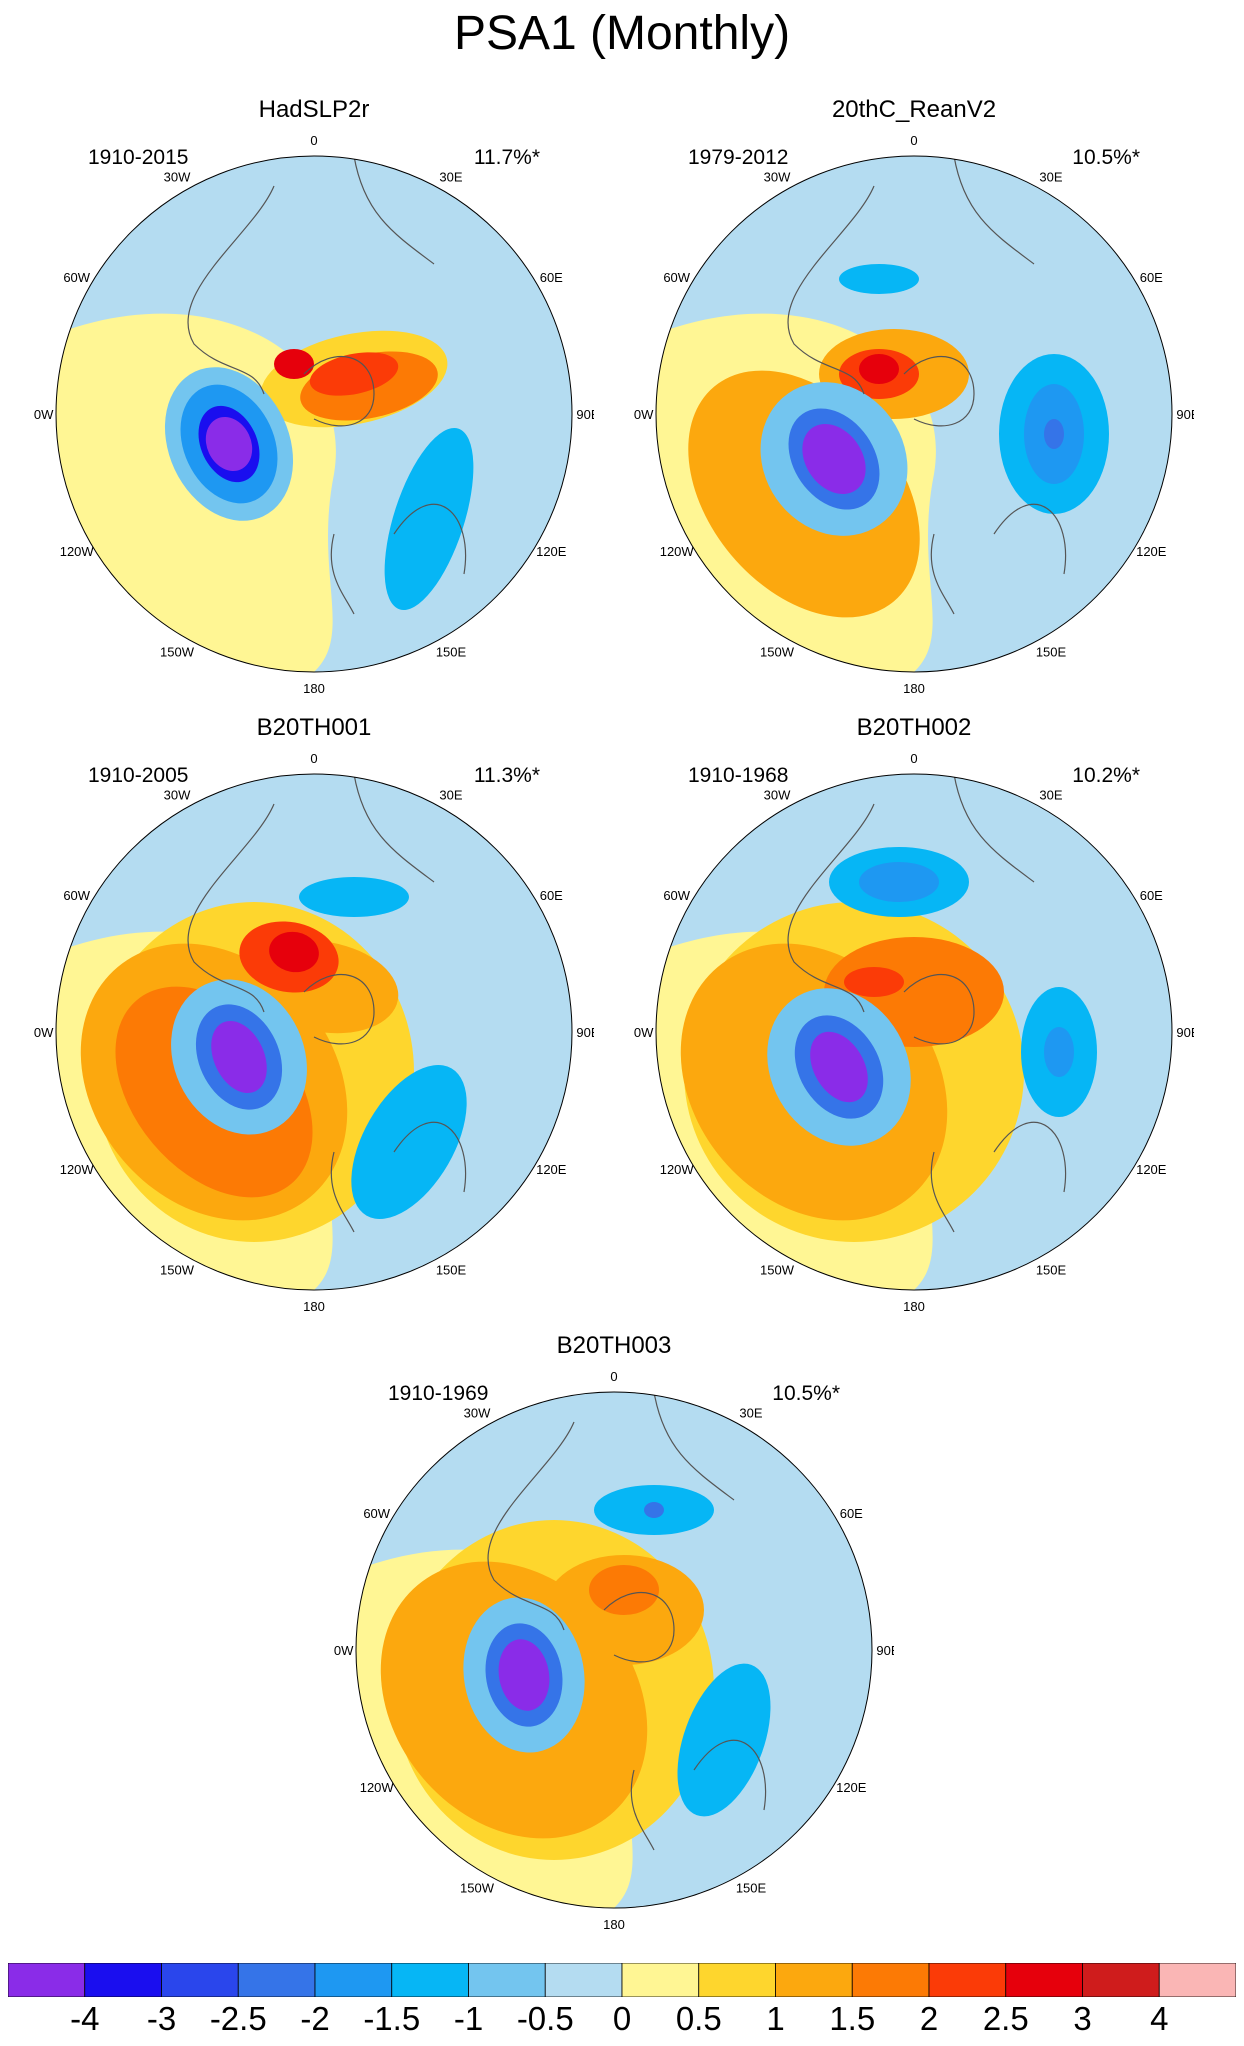 This screenshot has height=2046, width=1244. Describe the element at coordinates (161, 2018) in the screenshot. I see `colorbar-tick-label: -3` at that location.